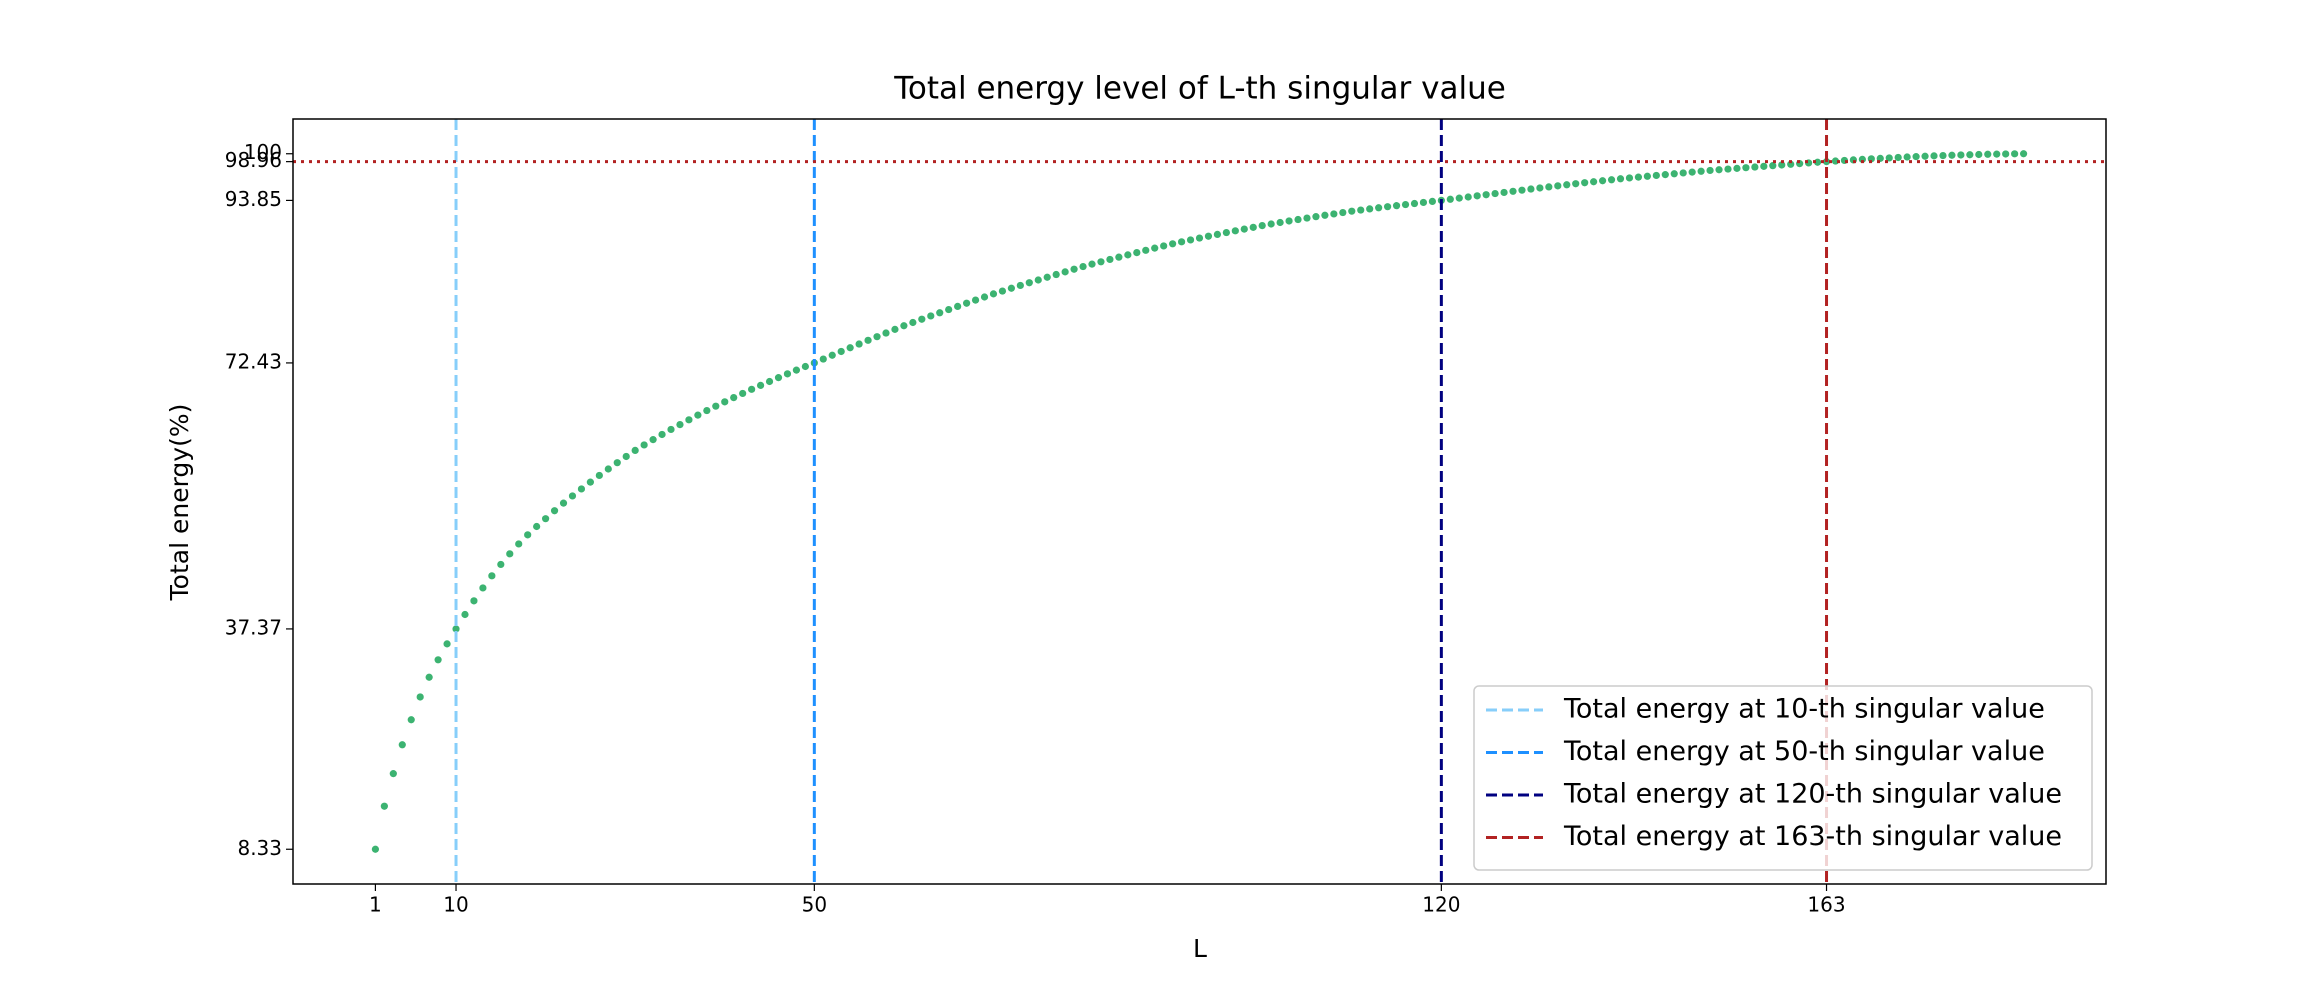 The image size is (2312, 982). I want to click on legend-box, so click(1783, 778).